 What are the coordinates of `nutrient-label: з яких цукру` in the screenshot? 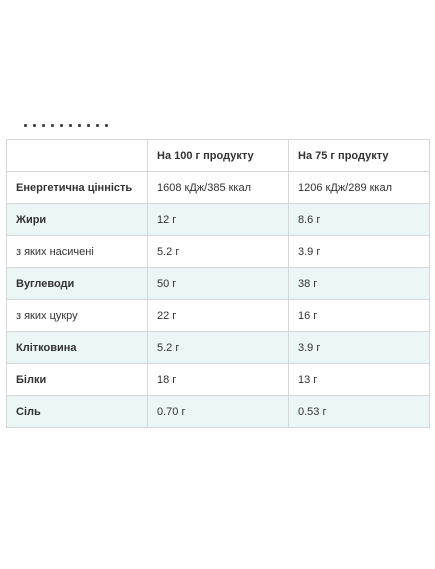 It's located at (77, 315).